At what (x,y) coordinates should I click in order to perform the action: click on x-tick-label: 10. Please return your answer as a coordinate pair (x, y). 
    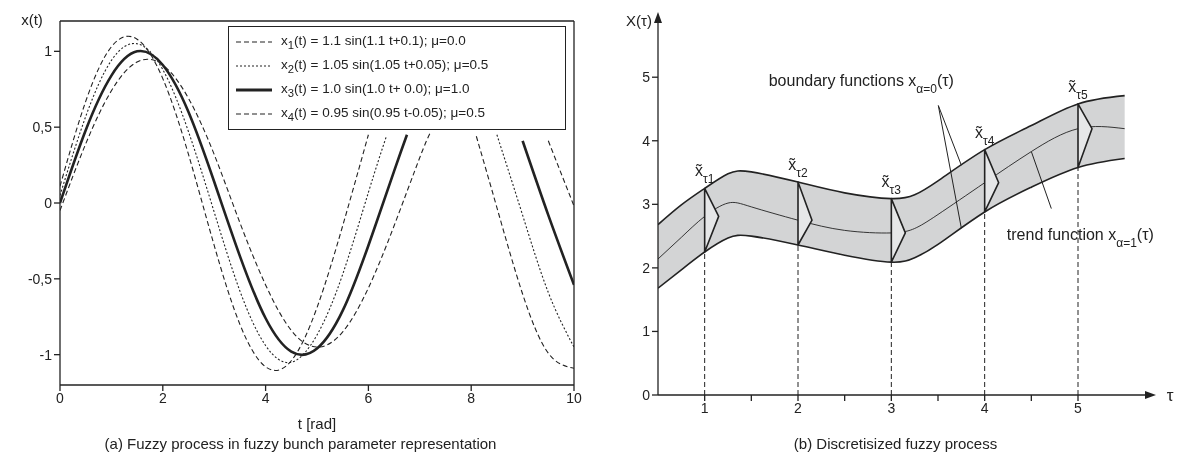
    Looking at the image, I should click on (574, 397).